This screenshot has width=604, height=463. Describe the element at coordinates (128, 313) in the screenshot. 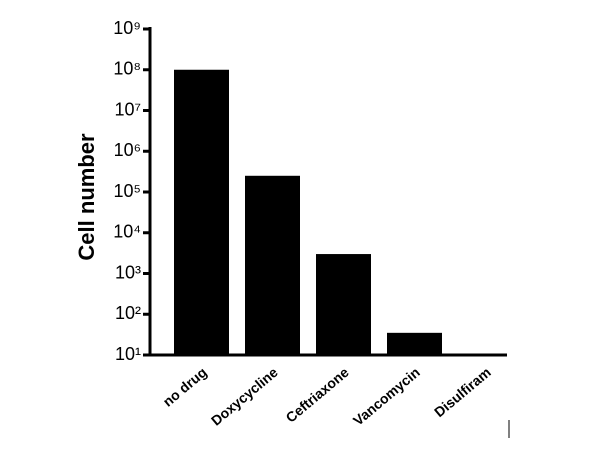

I see `y-tick-label: 10²` at that location.